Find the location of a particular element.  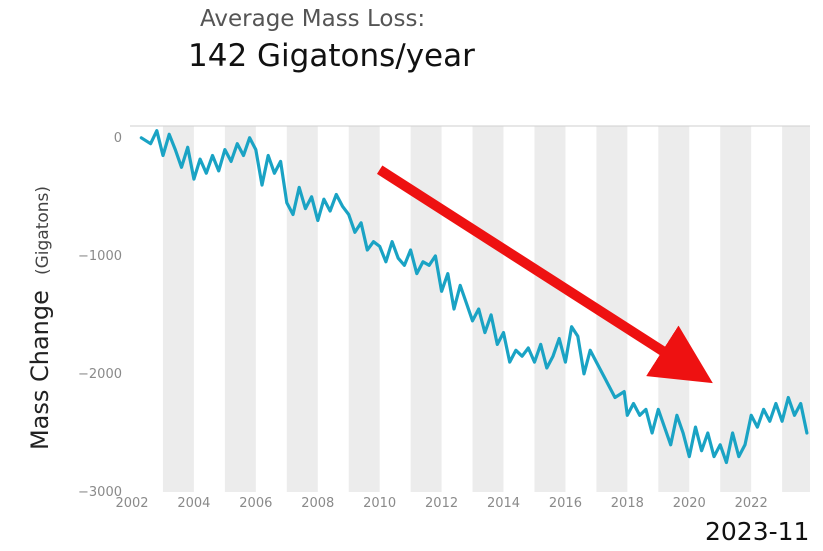

x-tick-label: 2002 is located at coordinates (131, 503).